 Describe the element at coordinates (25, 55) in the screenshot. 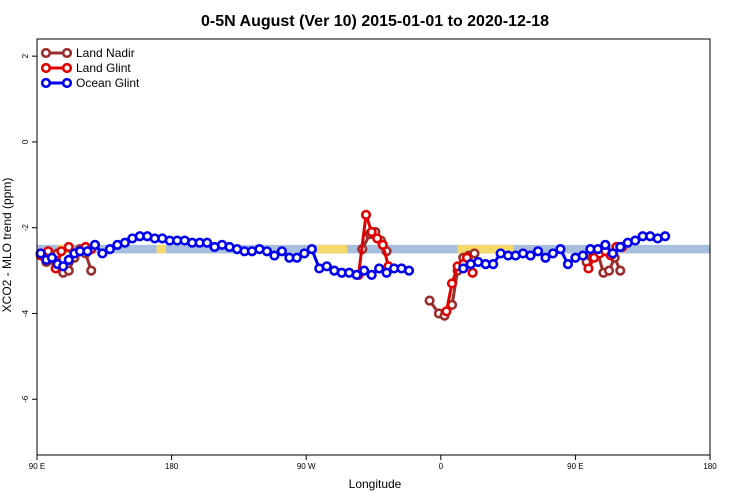

I see `y-tick-label-0: 2` at that location.